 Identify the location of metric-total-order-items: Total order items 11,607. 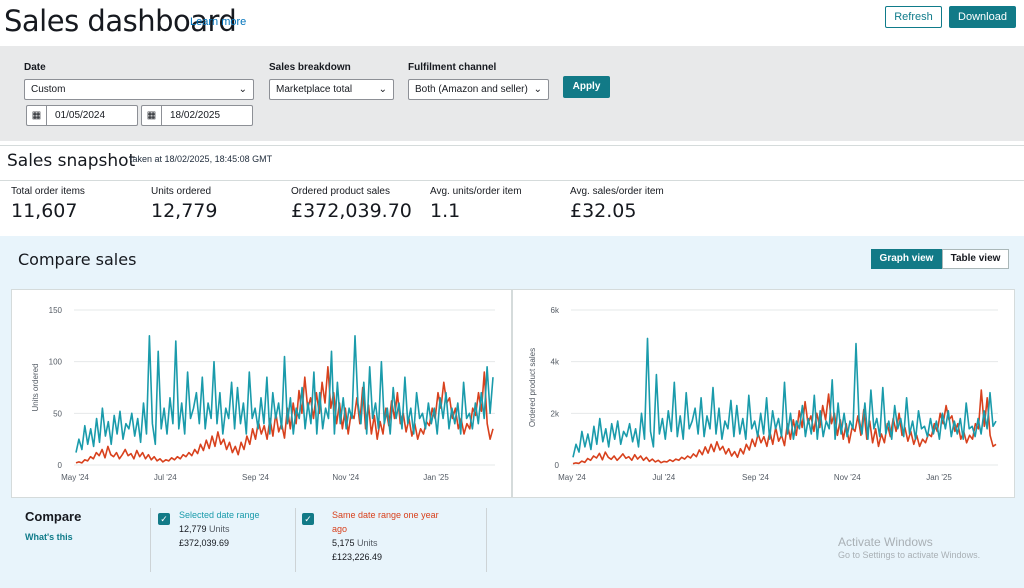
(48, 204).